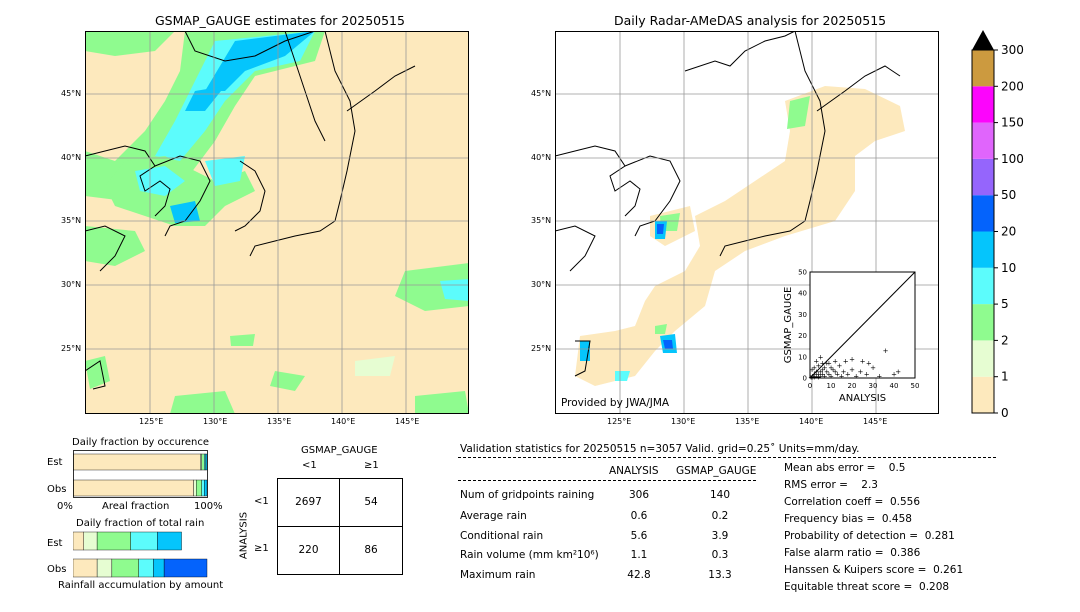 Image resolution: width=1080 pixels, height=612 pixels. Describe the element at coordinates (869, 536) in the screenshot. I see `score-line: Probability of detection = 0.281` at that location.